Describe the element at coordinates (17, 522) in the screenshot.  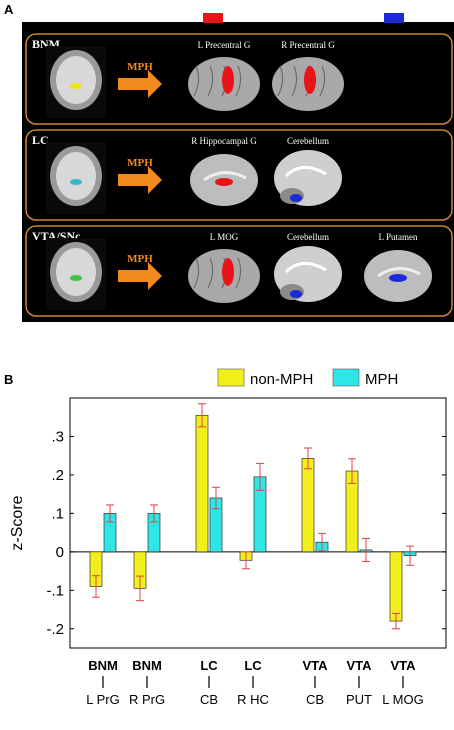
I see `y-axis-label: z-Score` at that location.